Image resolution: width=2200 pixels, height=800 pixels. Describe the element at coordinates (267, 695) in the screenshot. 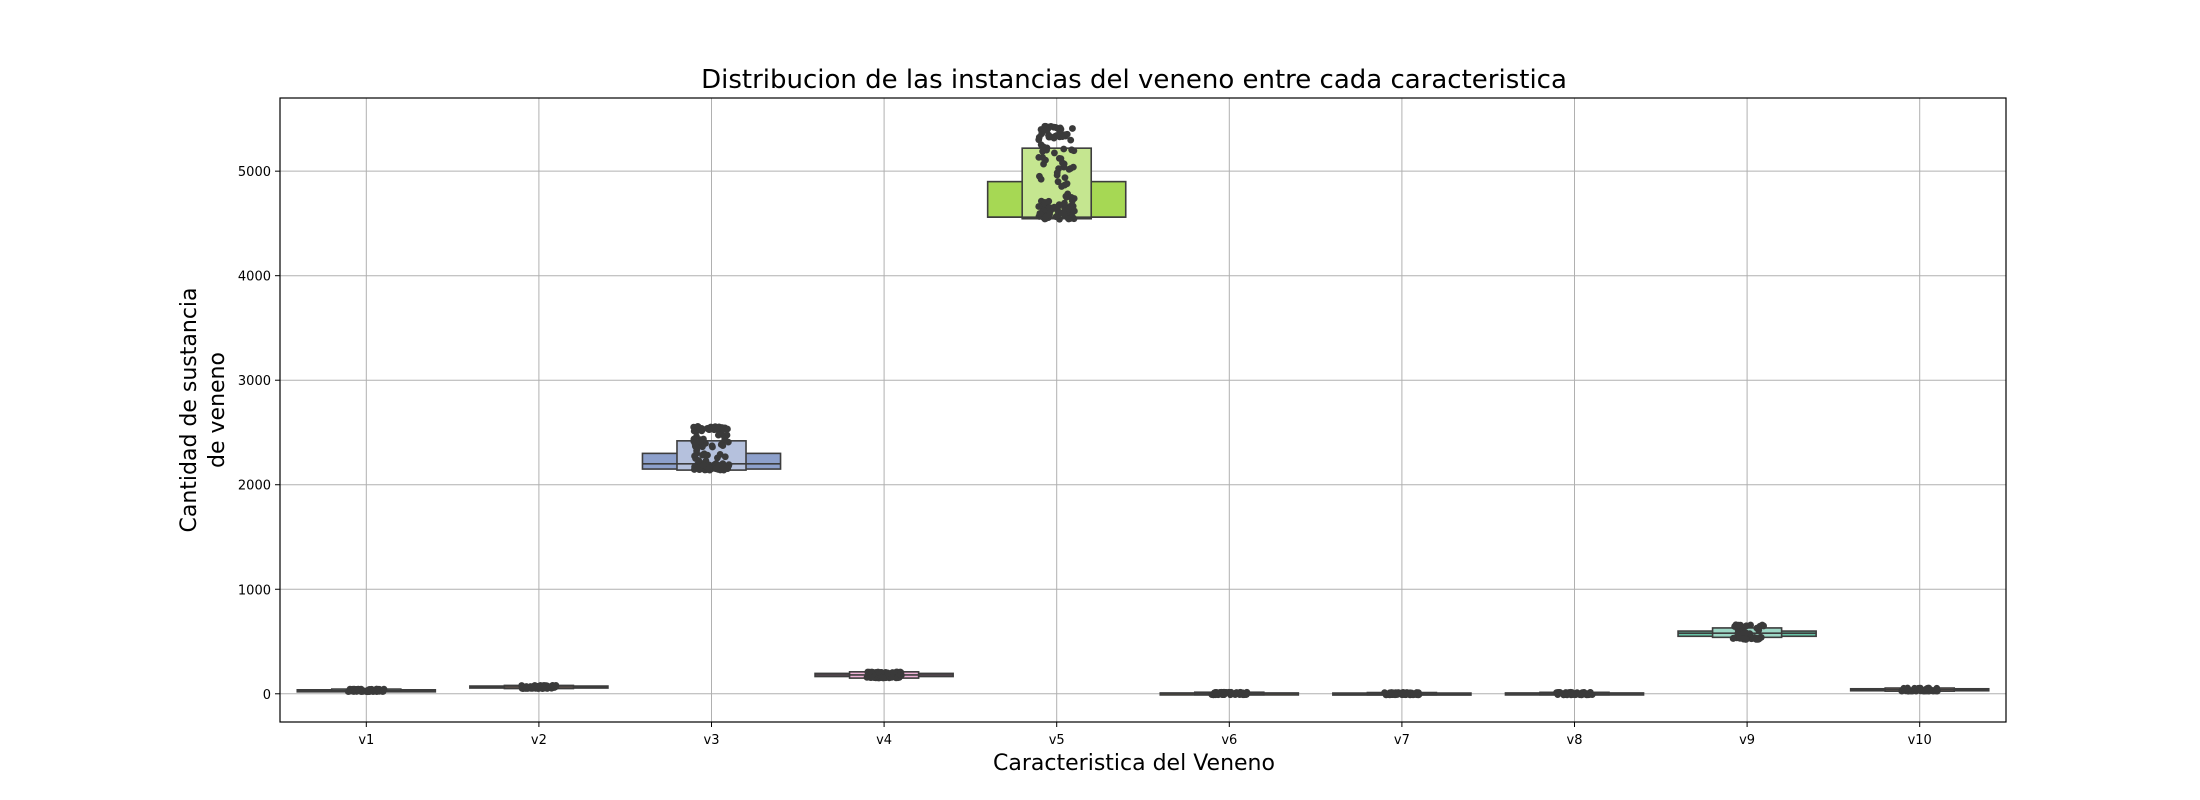

I see `y-tick-label: 0` at that location.